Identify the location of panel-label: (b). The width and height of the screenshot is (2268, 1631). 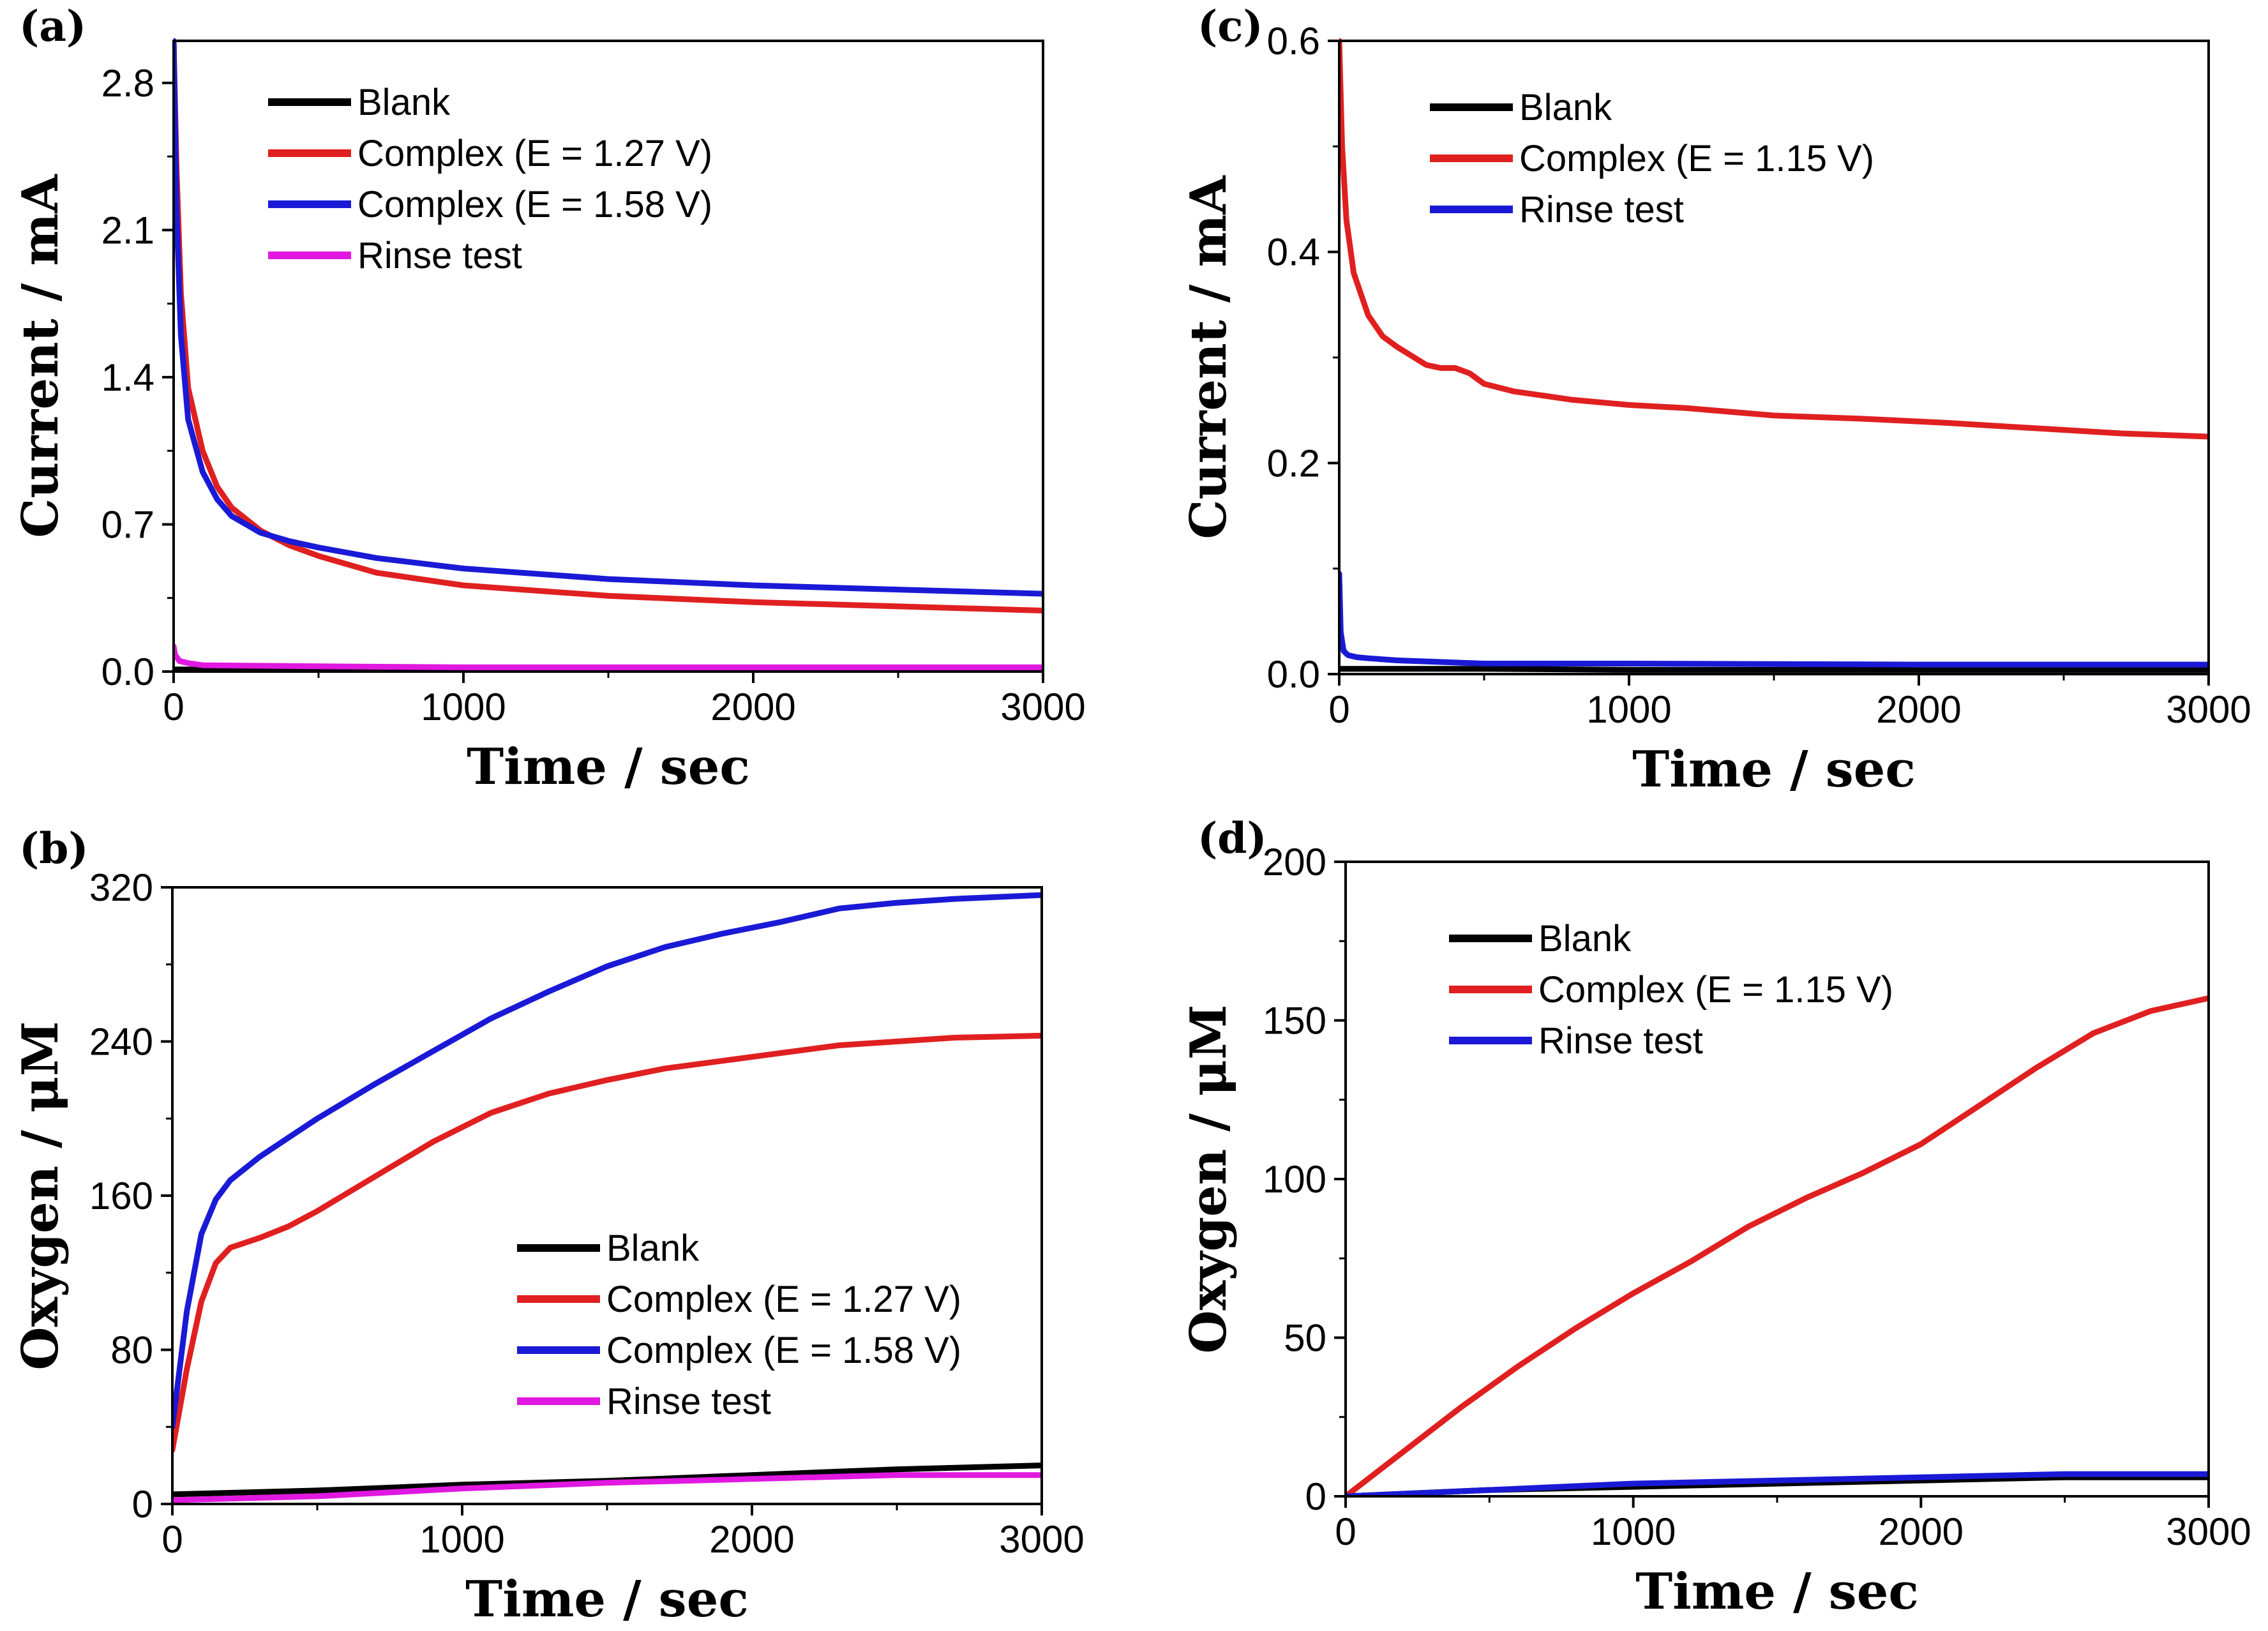
(54, 848).